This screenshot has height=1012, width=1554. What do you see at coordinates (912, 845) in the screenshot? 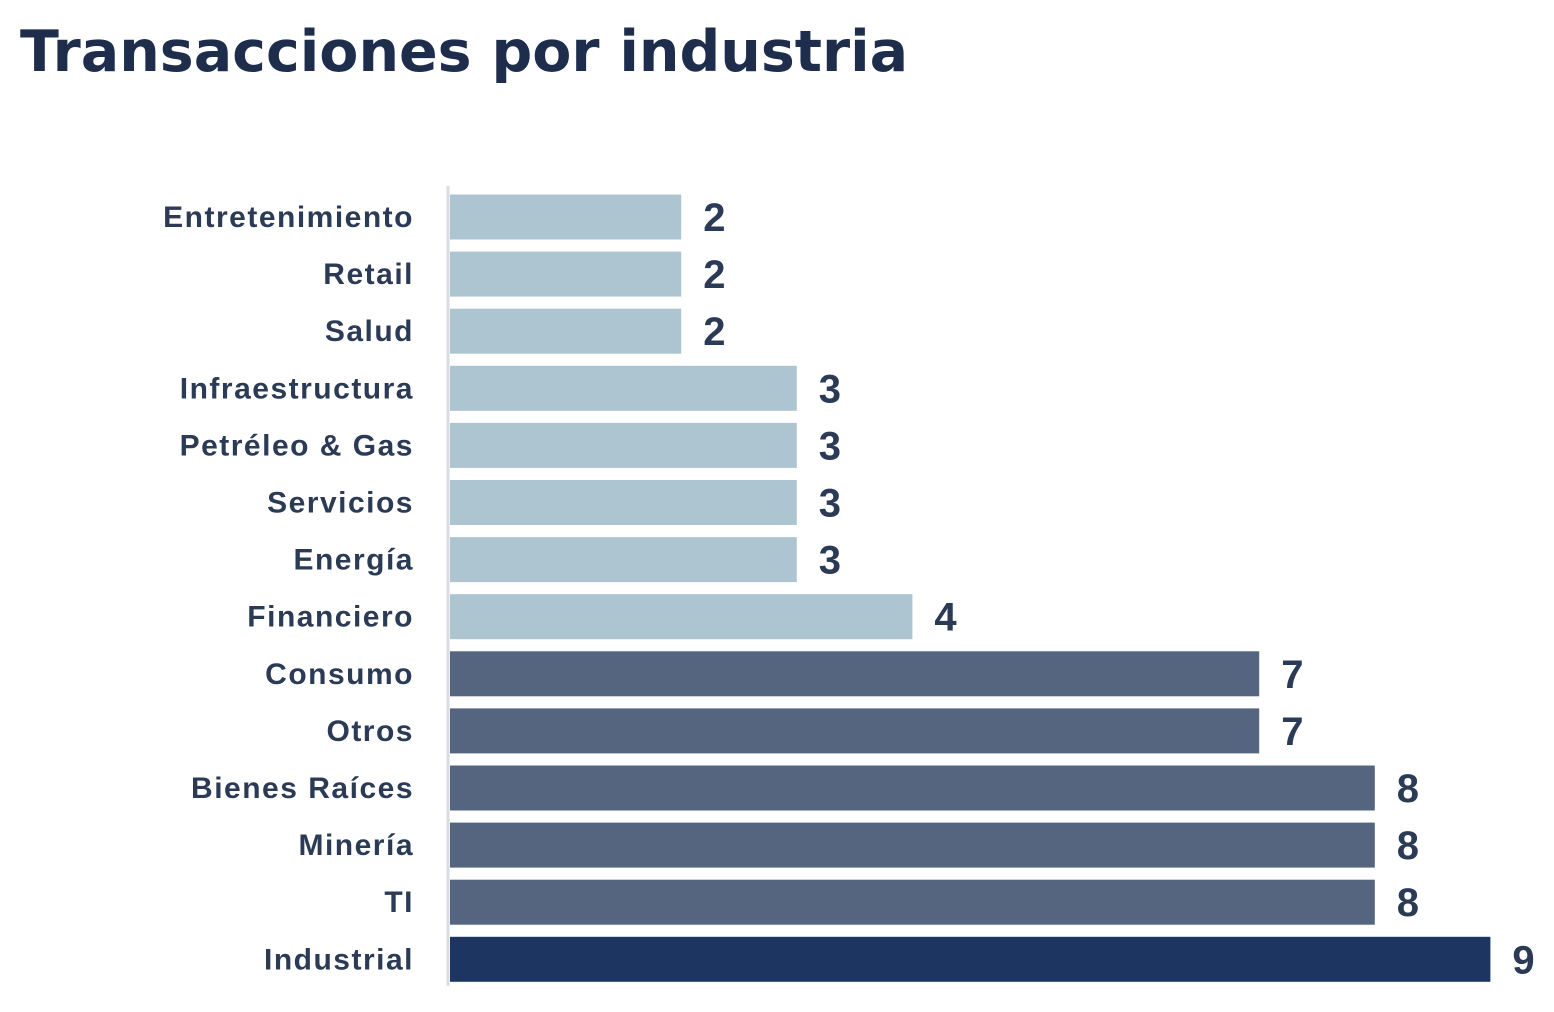
I see `bar-mineria` at bounding box center [912, 845].